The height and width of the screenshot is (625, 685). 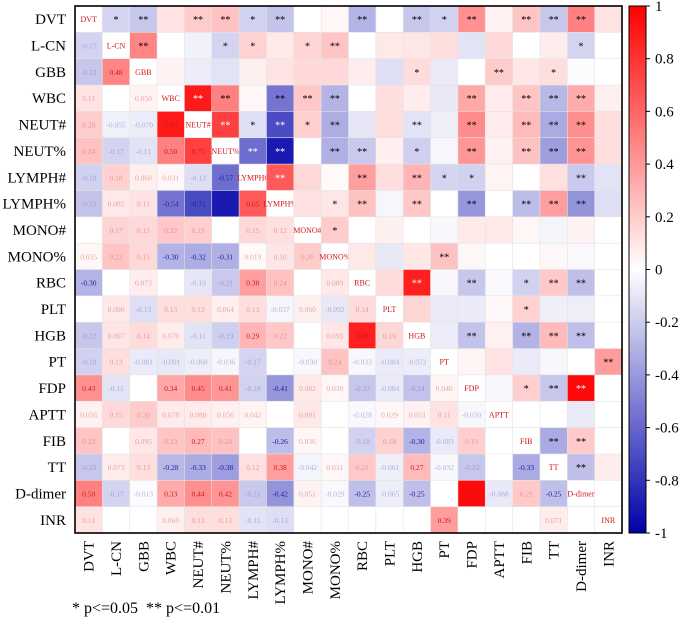 What do you see at coordinates (334, 388) in the screenshot?
I see `correlation-value: 0.030` at bounding box center [334, 388].